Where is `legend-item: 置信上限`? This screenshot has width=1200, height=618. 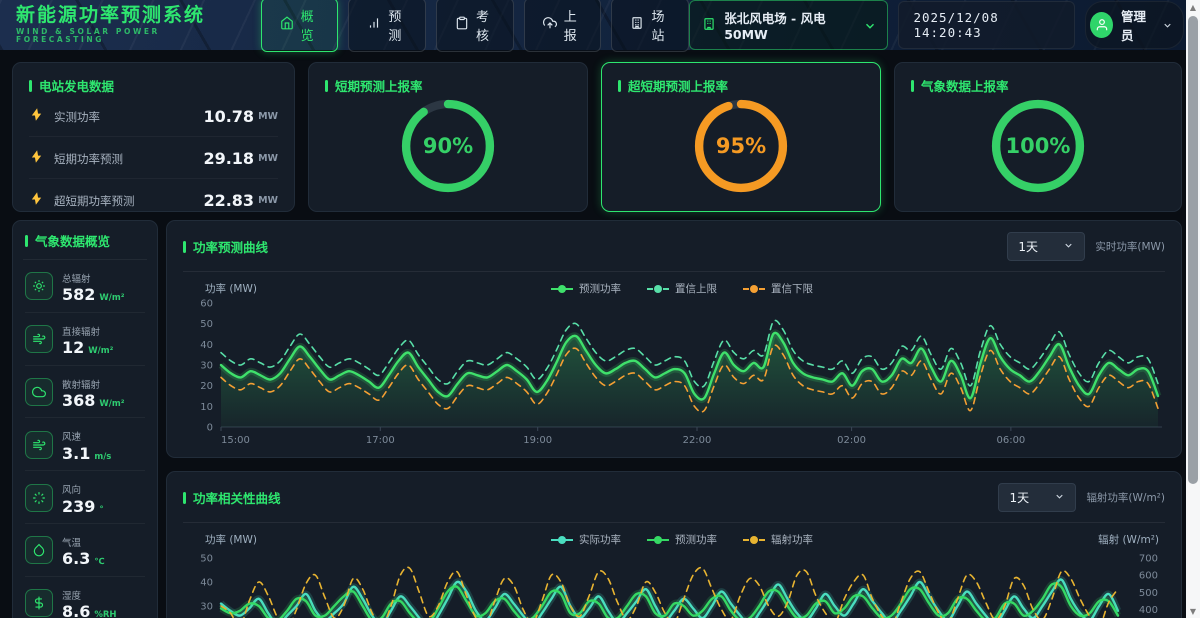 legend-item: 置信上限 is located at coordinates (682, 288).